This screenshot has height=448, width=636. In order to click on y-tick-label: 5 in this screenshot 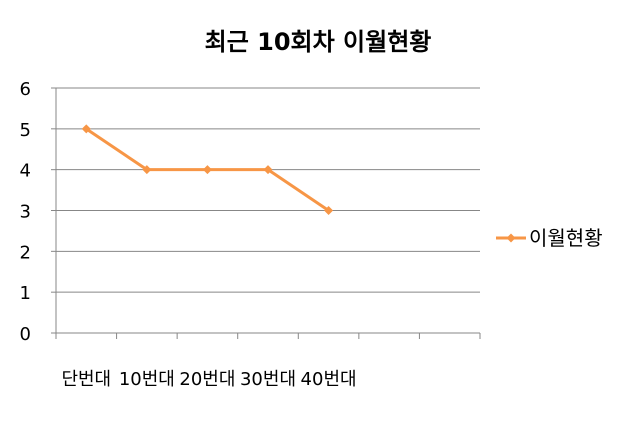, I will do `click(25, 130)`.